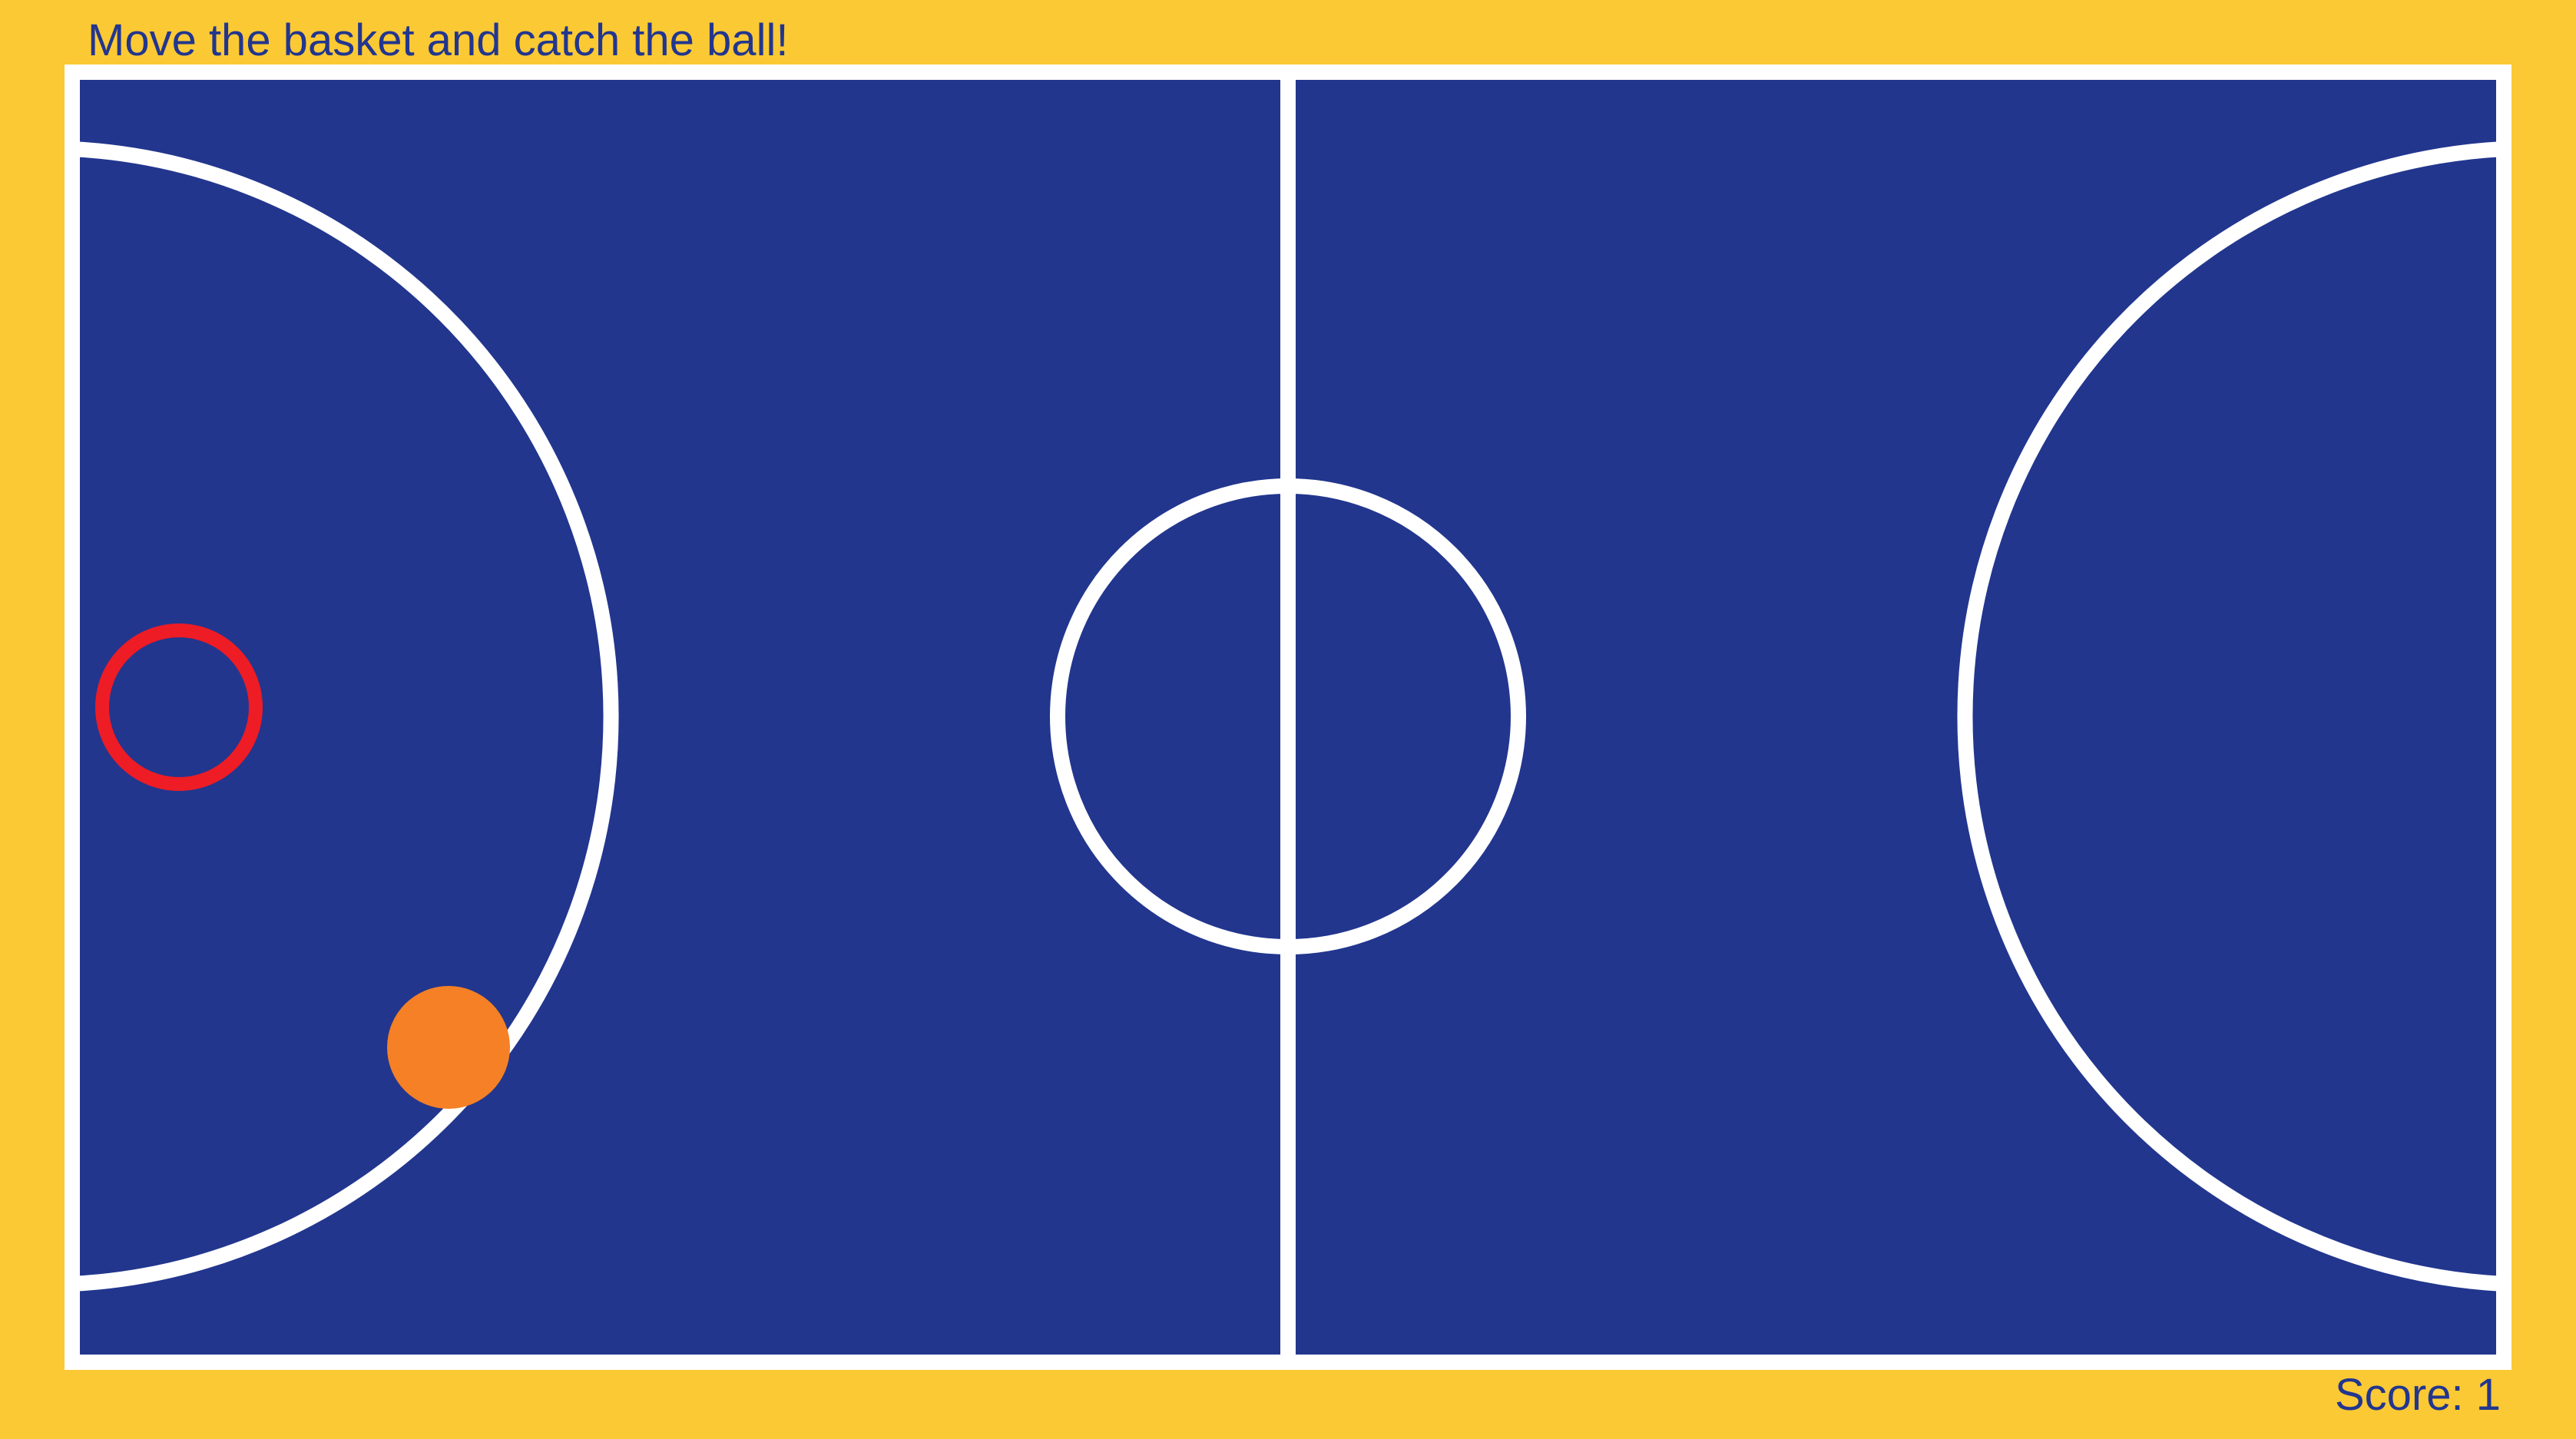 The height and width of the screenshot is (1439, 2576). I want to click on score-label: Score:, so click(2405, 1395).